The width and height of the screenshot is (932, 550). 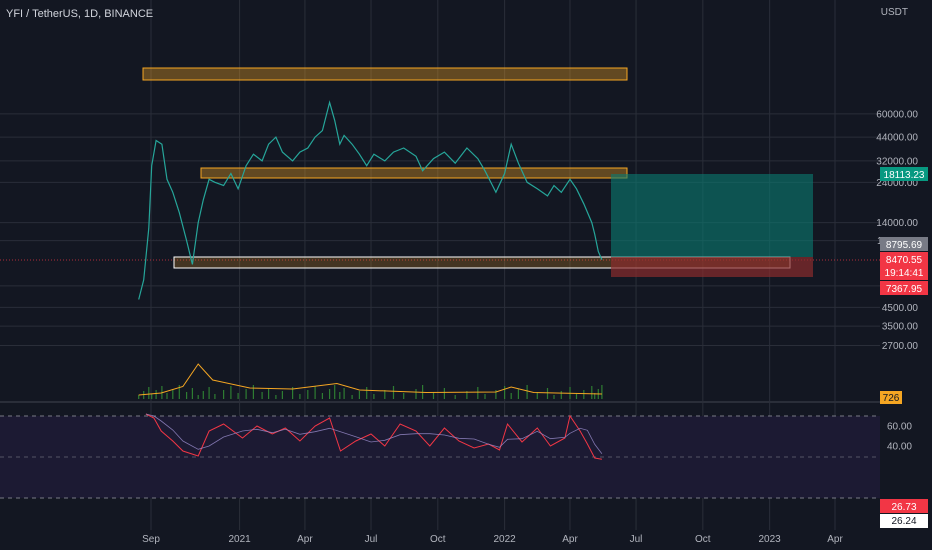 I want to click on price-tick-label: 32000.00, so click(x=897, y=161).